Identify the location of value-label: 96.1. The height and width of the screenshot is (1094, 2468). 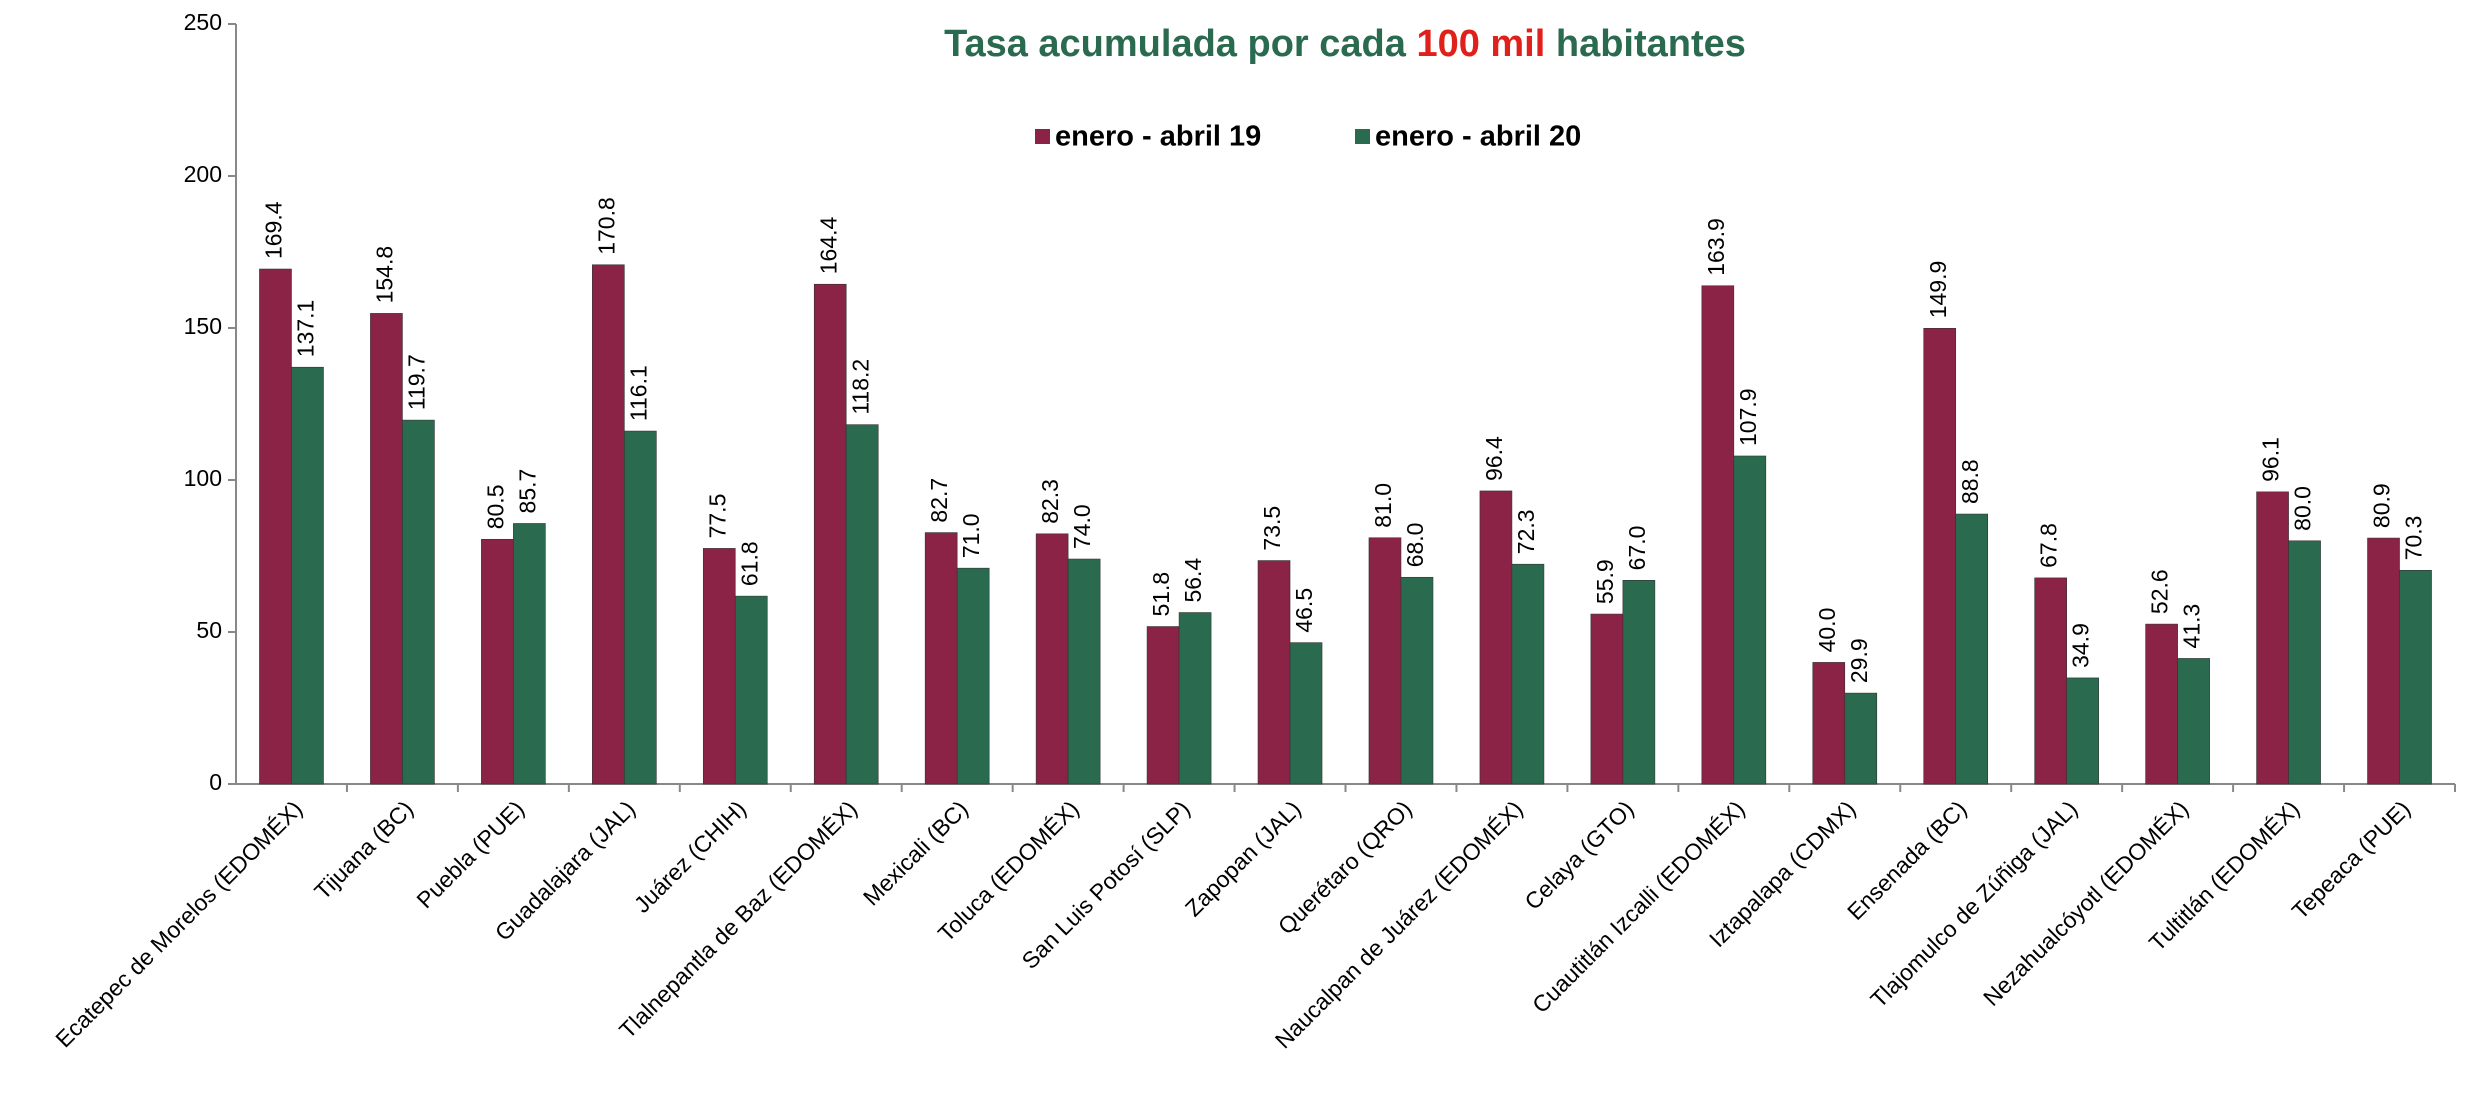
(2271, 459).